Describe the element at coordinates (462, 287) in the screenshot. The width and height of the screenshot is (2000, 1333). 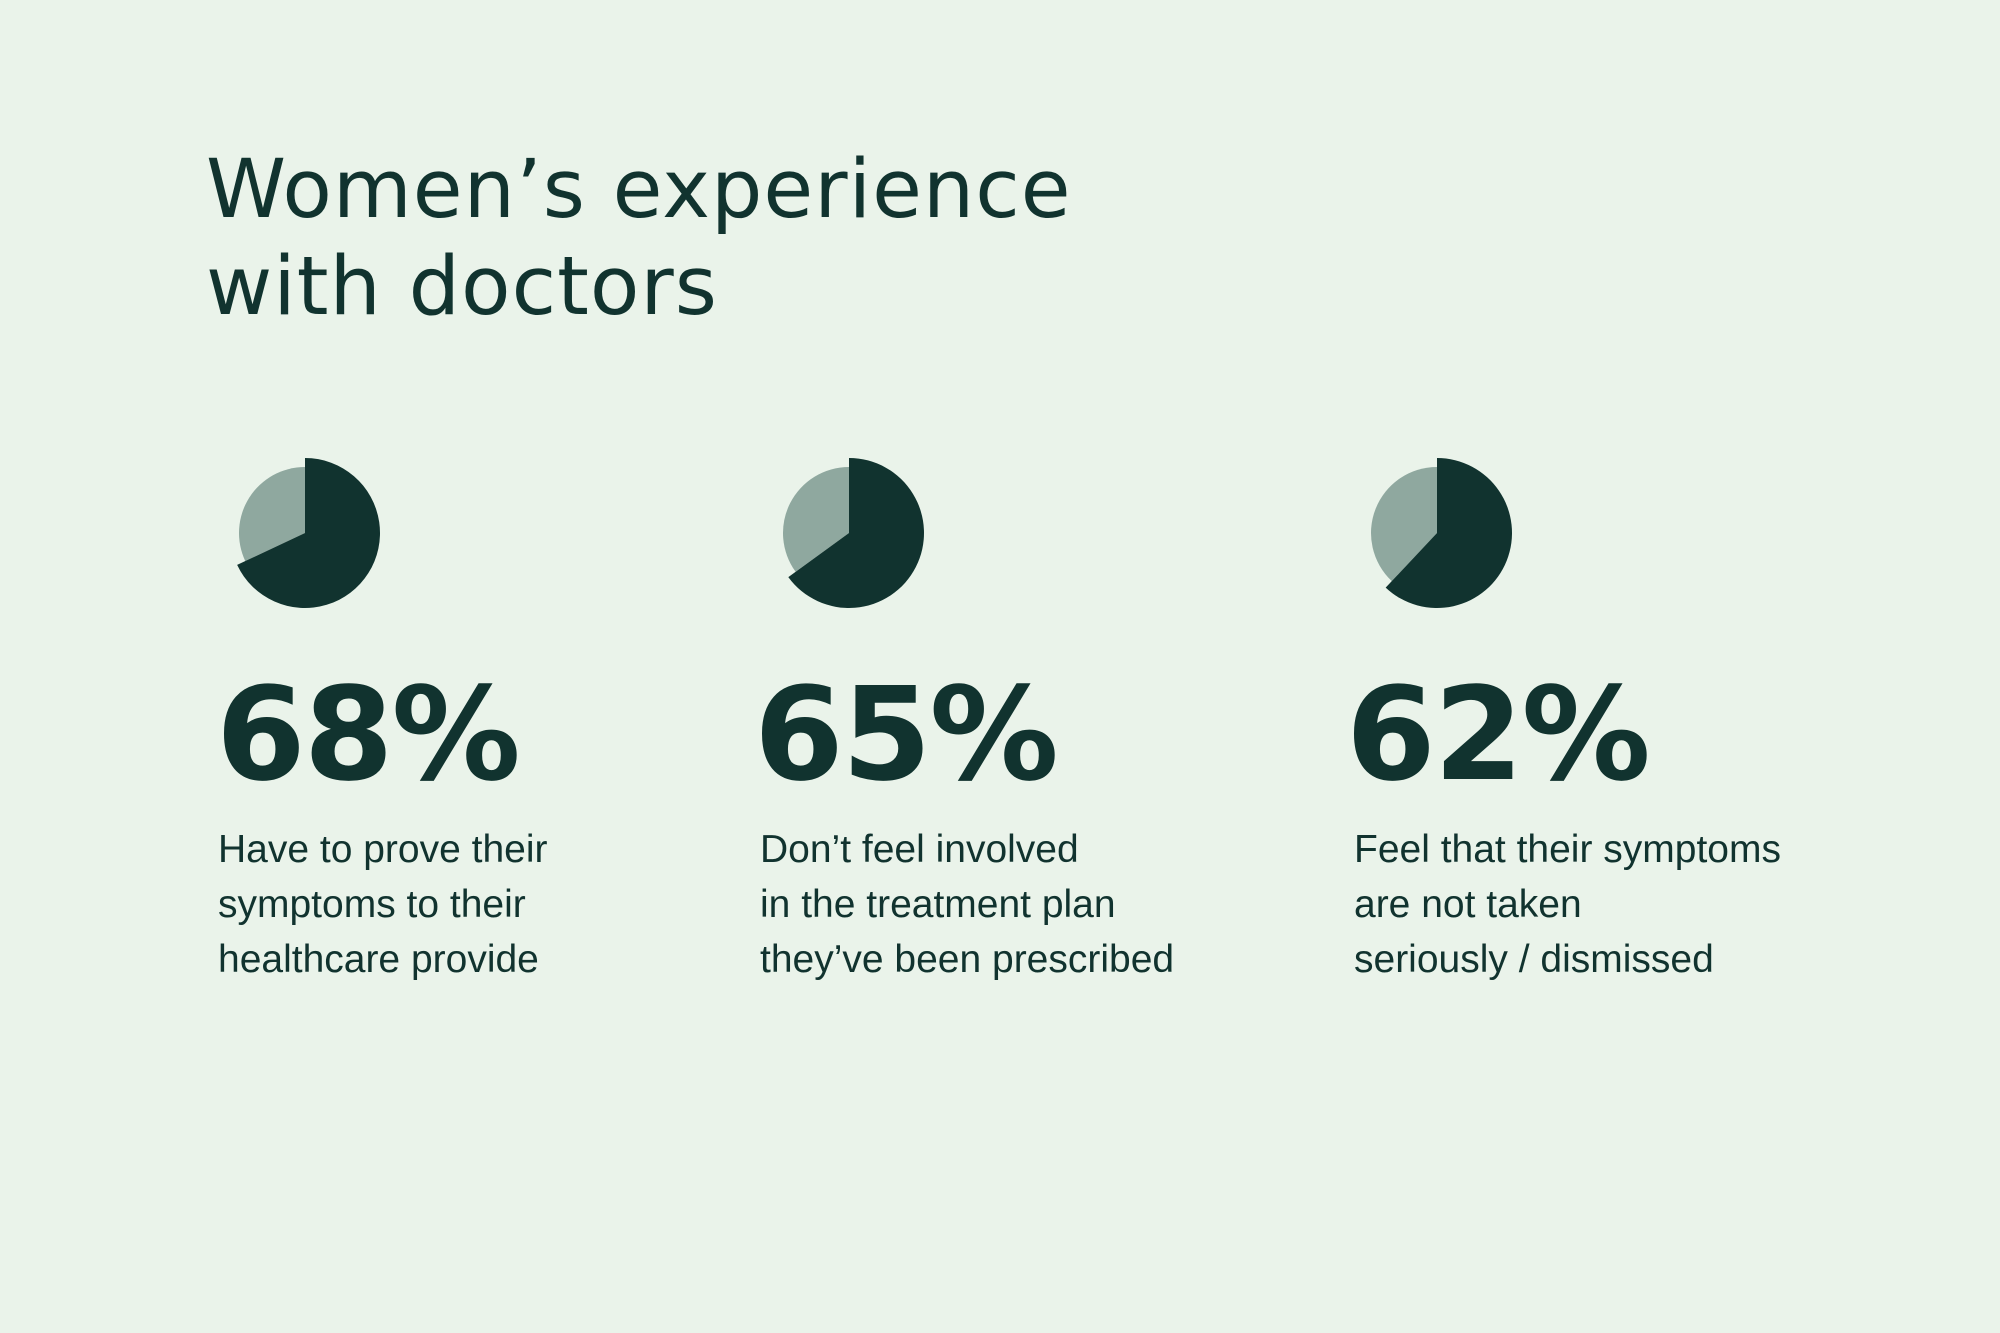
I see `chart-title-line: with doctors` at that location.